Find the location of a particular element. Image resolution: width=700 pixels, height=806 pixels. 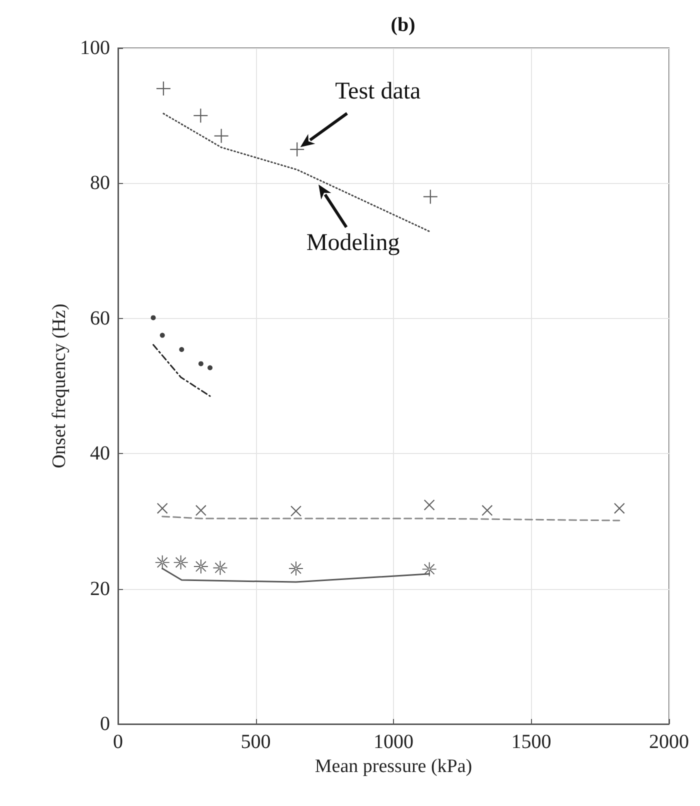

x-tick-label: 1500 is located at coordinates (531, 742).